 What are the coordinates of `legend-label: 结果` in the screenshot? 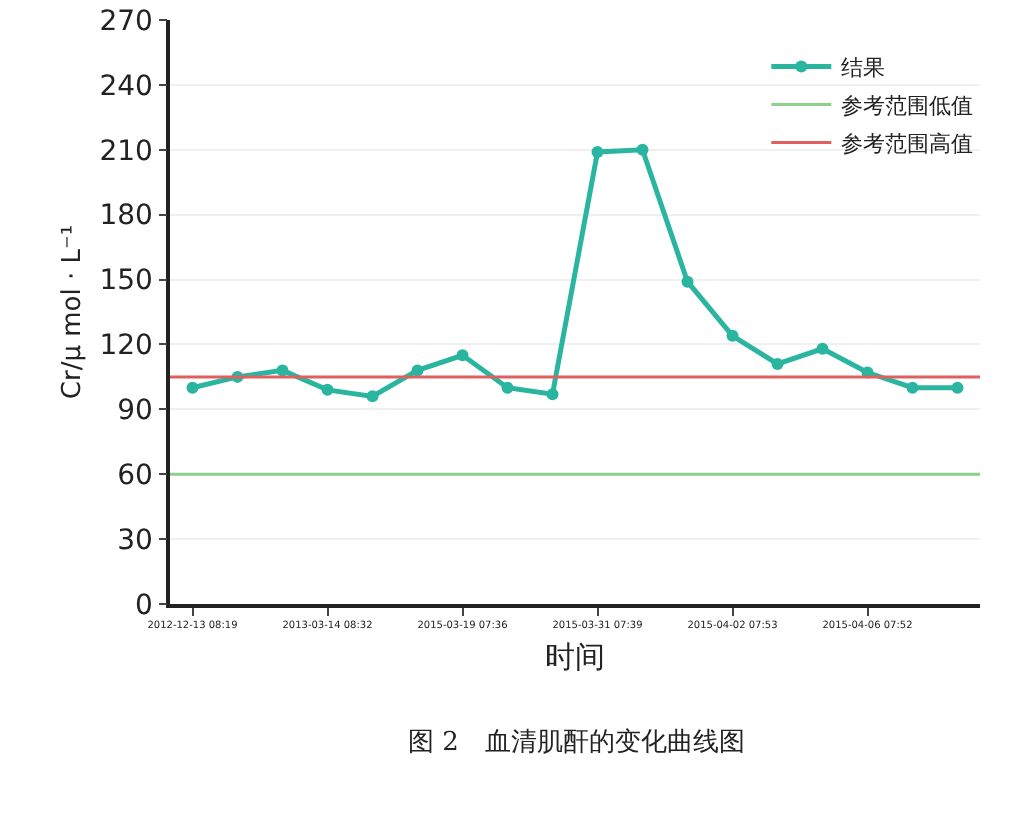 It's located at (863, 68).